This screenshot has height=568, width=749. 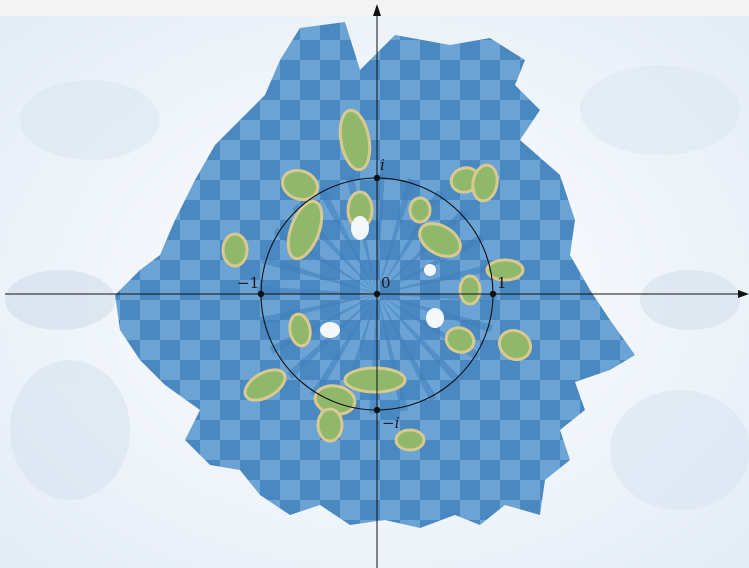 What do you see at coordinates (377, 410) in the screenshot?
I see `point-neg-imag` at bounding box center [377, 410].